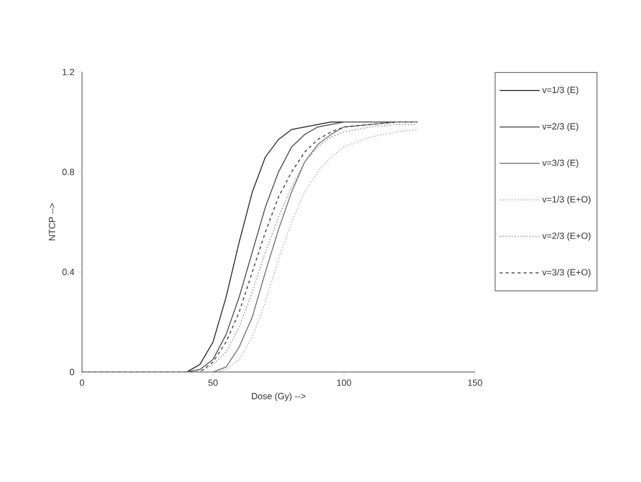 The image size is (641, 482). I want to click on y-tick-label: 1.2, so click(68, 72).